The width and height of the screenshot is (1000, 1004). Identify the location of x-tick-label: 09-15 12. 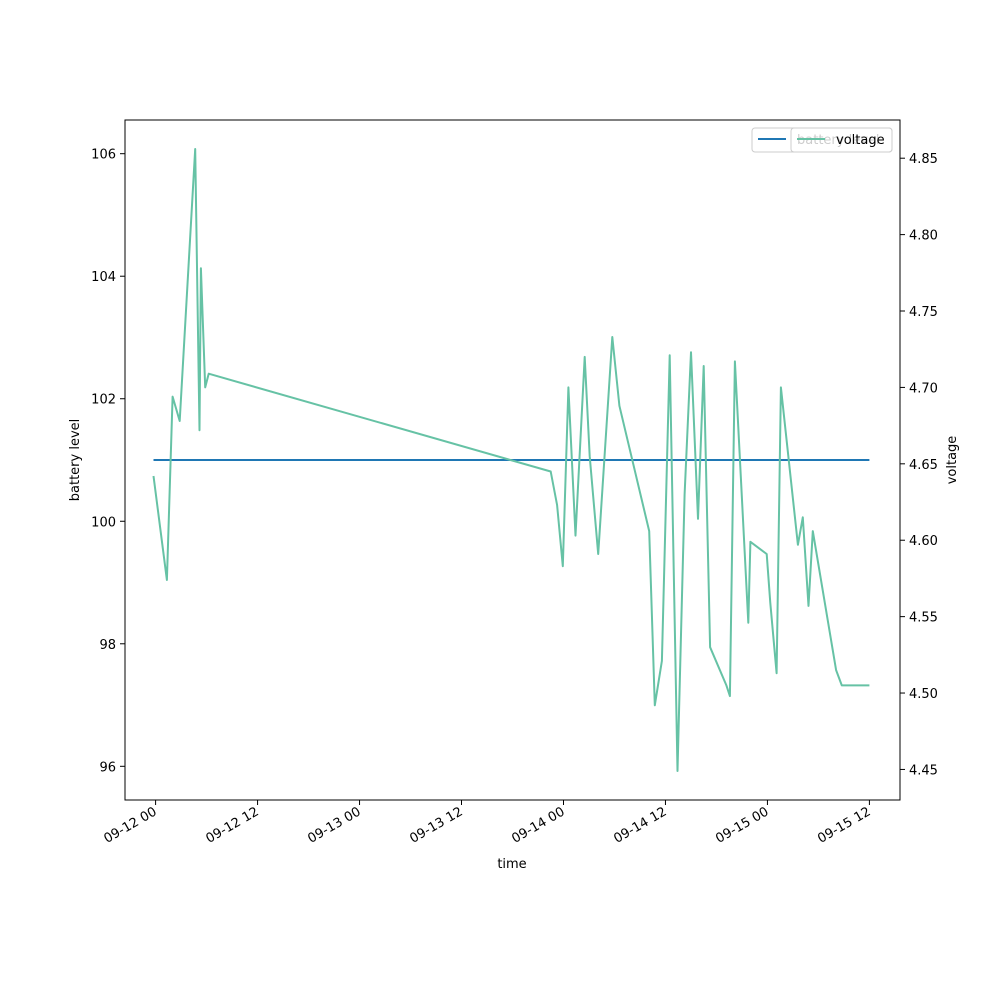
(844, 825).